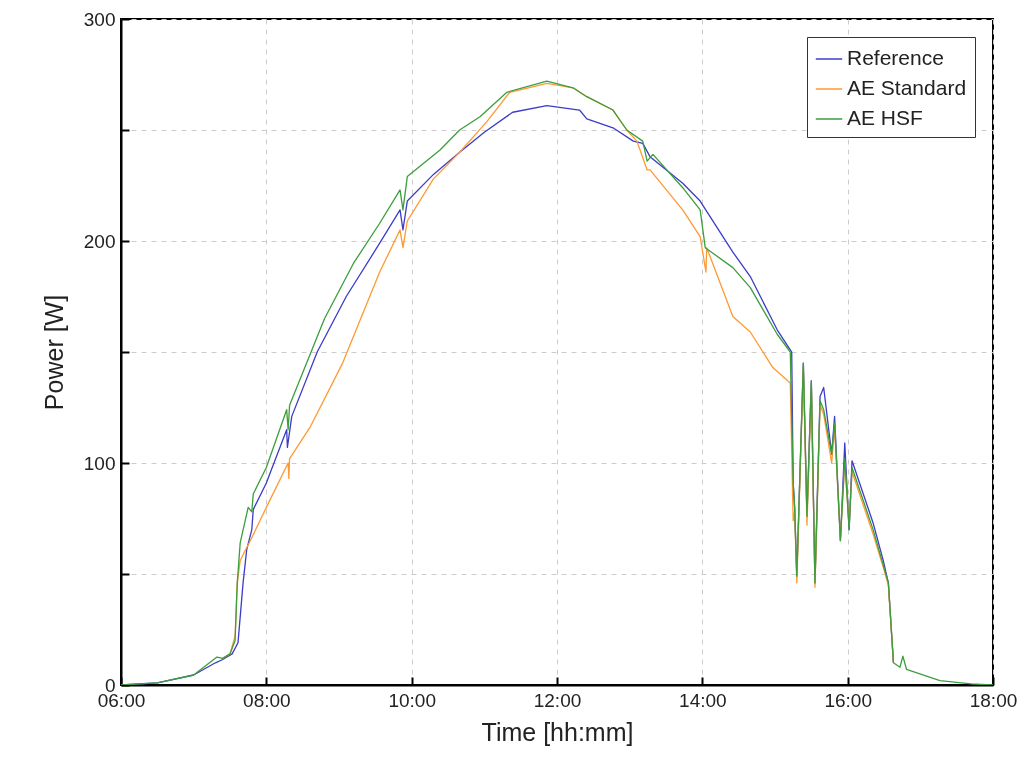  What do you see at coordinates (895, 57) in the screenshot?
I see `legend-label: Reference` at bounding box center [895, 57].